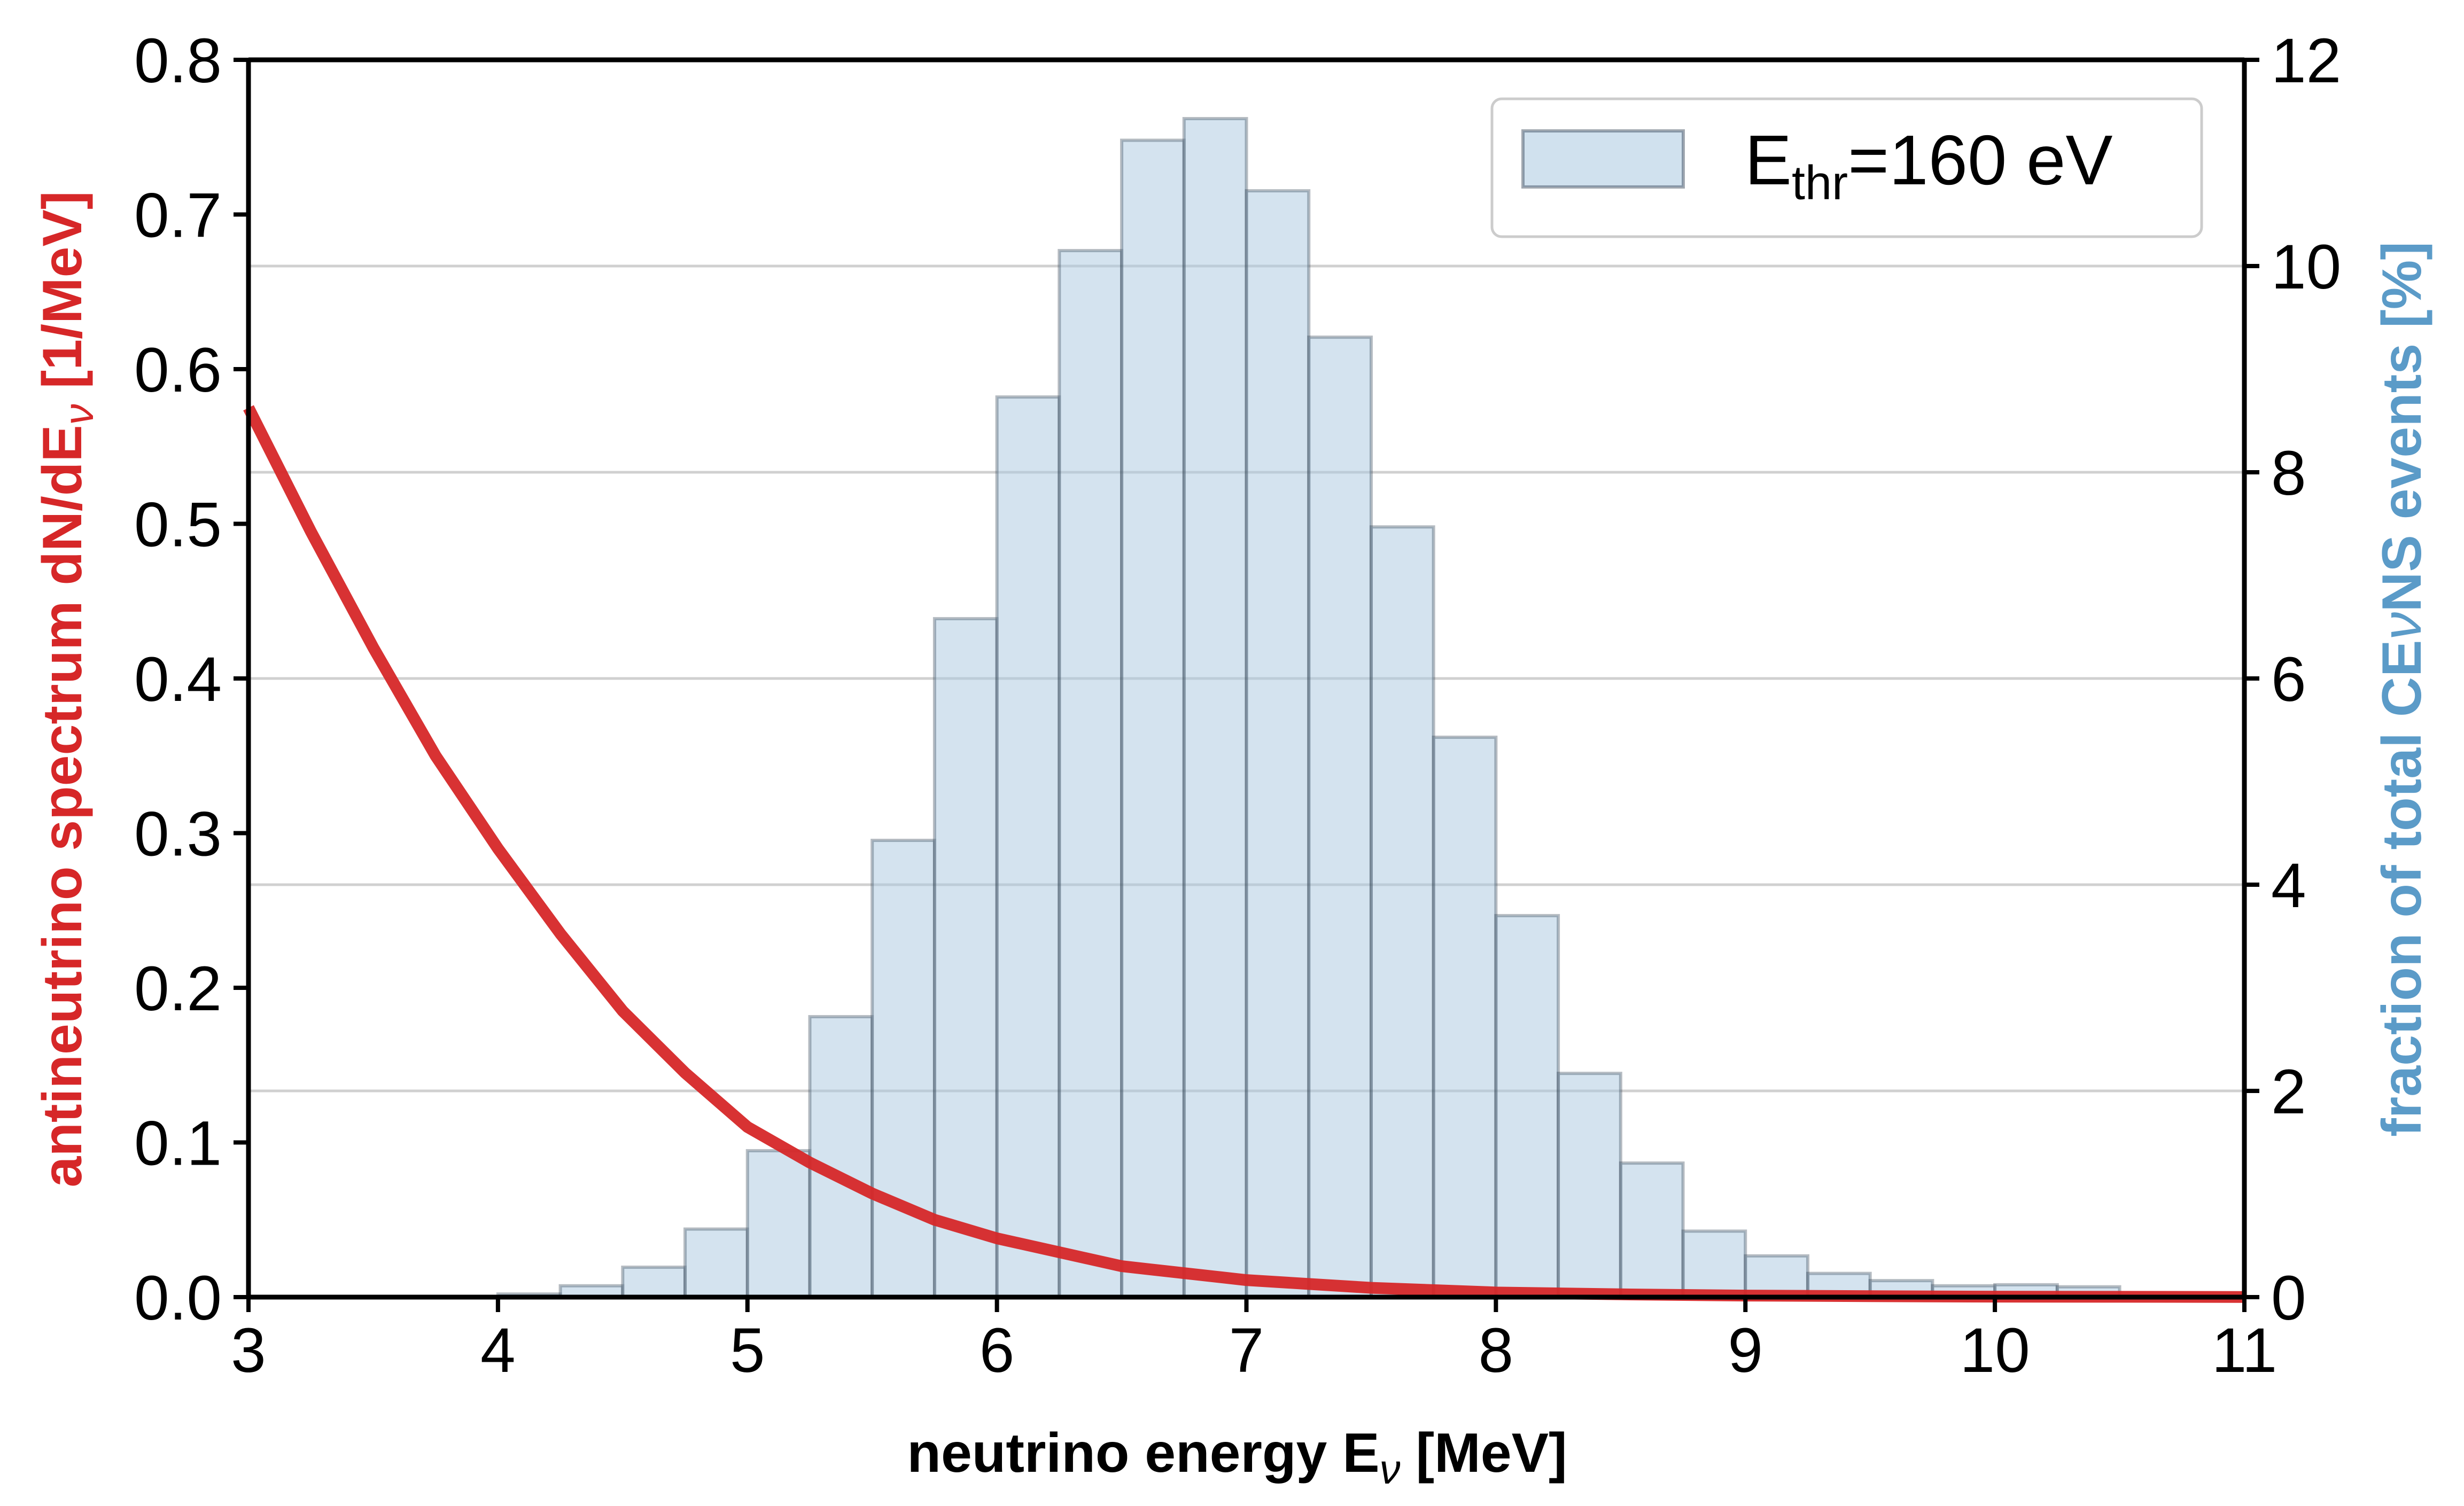 Image resolution: width=2464 pixels, height=1506 pixels. I want to click on left-tick-label: 0.1, so click(178, 1144).